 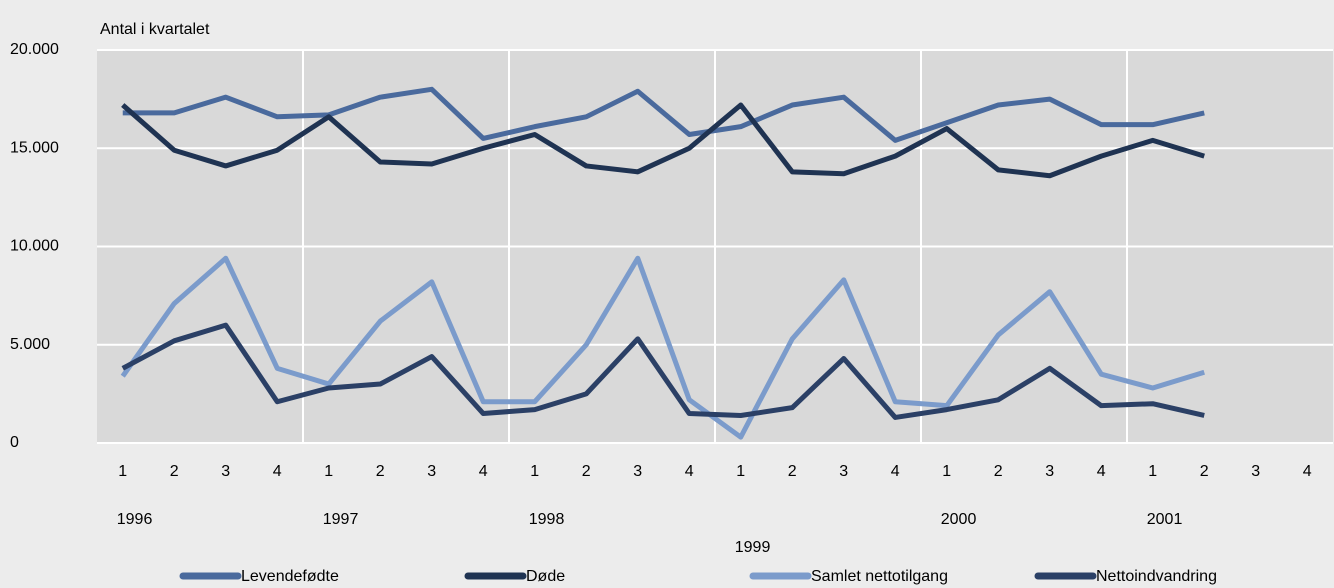 I want to click on year-label: 1996, so click(x=135, y=519).